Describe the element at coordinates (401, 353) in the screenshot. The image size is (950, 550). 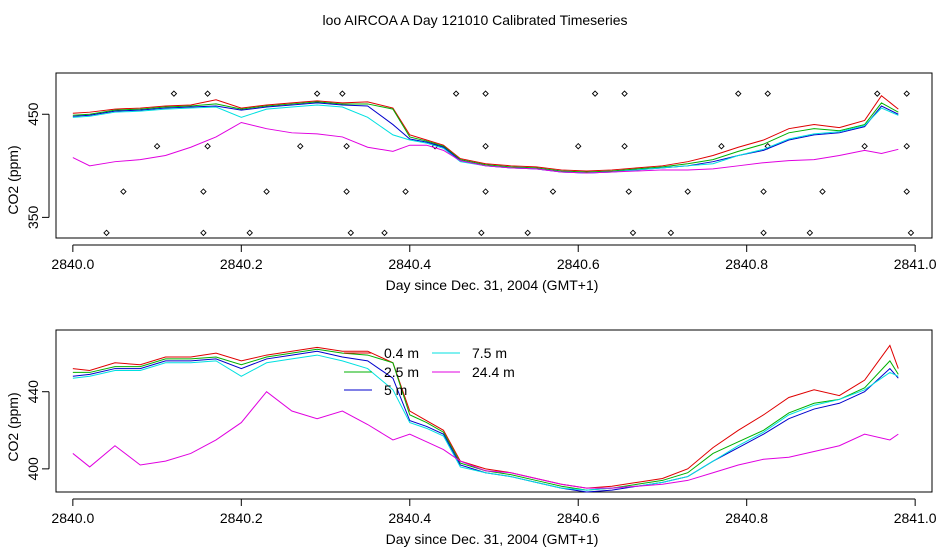
I see `legend-label: 0.4 m` at that location.